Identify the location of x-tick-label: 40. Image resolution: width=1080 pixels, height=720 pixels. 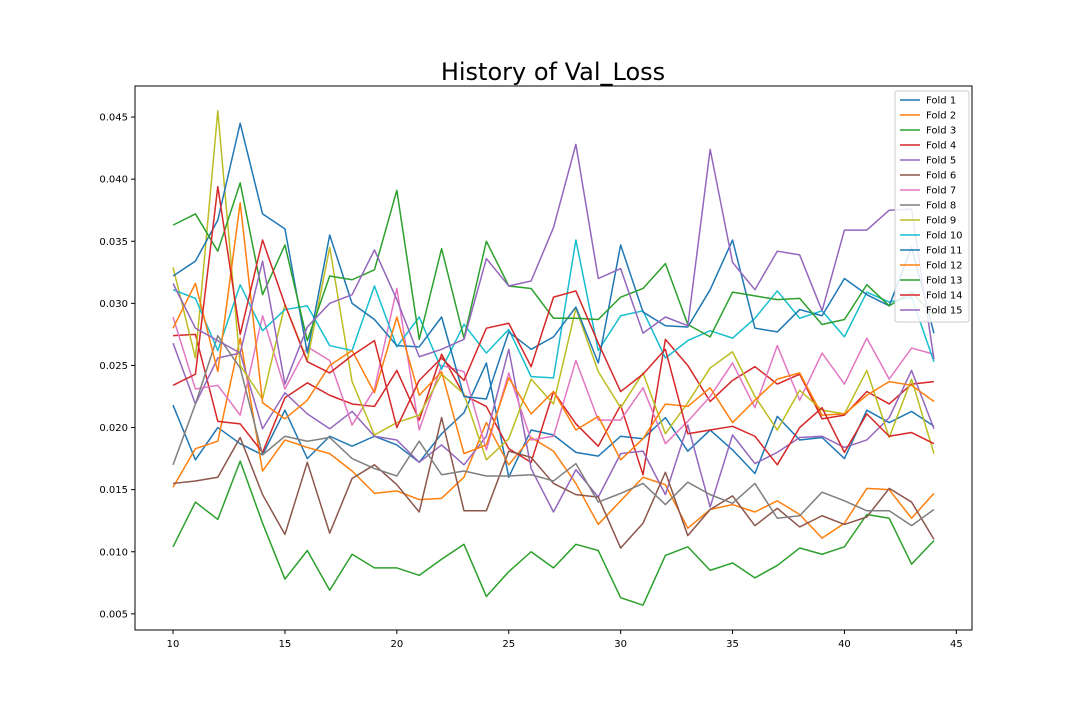
(844, 644).